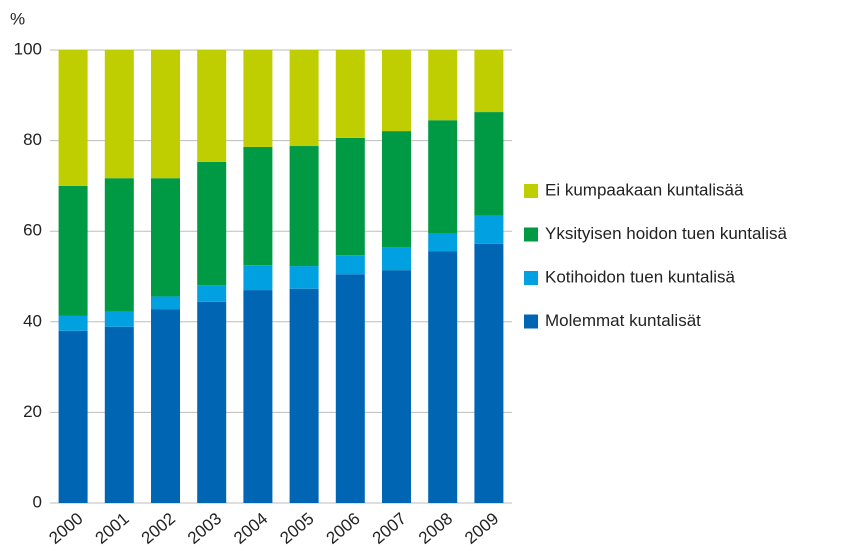 The image size is (850, 551). I want to click on legend-label: Kotihoidon tuen kuntalisä, so click(640, 276).